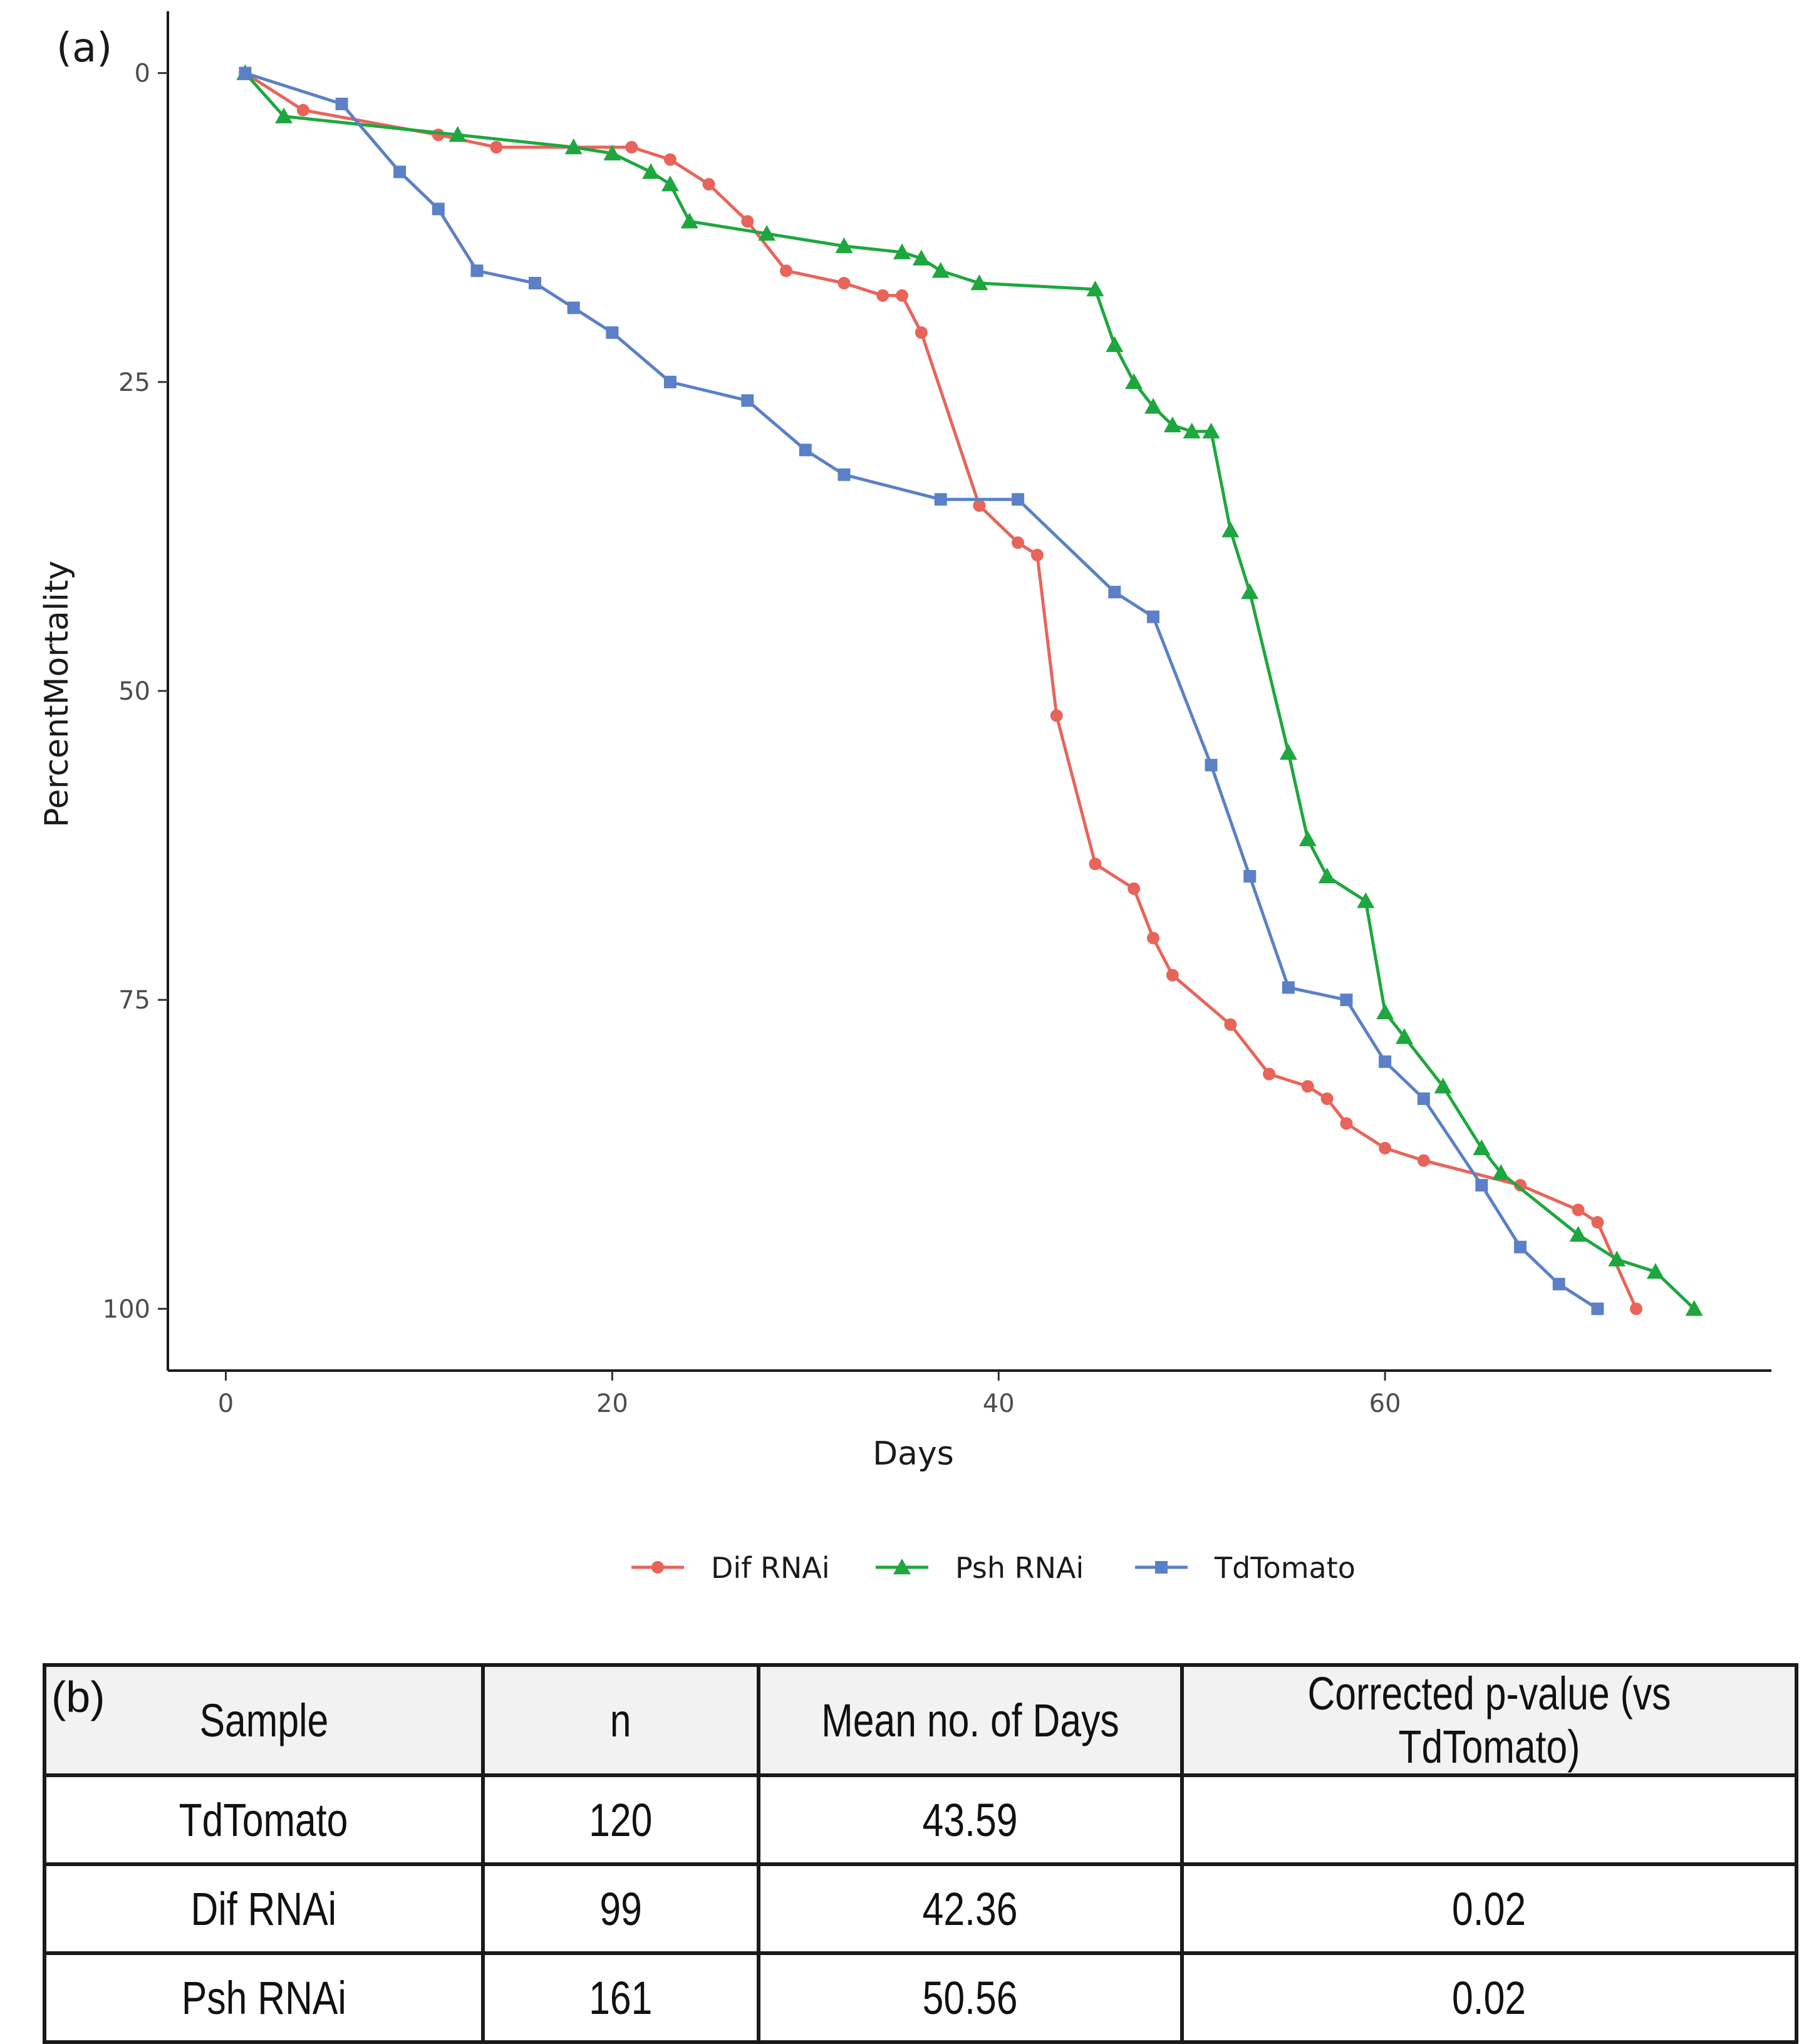 The width and height of the screenshot is (1804, 2044). I want to click on y-axis-title: PercentMortality, so click(57, 694).